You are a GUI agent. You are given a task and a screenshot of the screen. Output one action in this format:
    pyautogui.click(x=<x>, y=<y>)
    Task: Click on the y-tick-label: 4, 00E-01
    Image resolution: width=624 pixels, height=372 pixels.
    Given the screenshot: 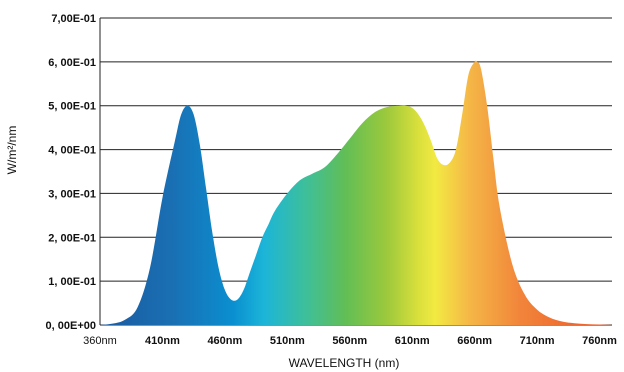 What is the action you would take?
    pyautogui.click(x=72, y=151)
    